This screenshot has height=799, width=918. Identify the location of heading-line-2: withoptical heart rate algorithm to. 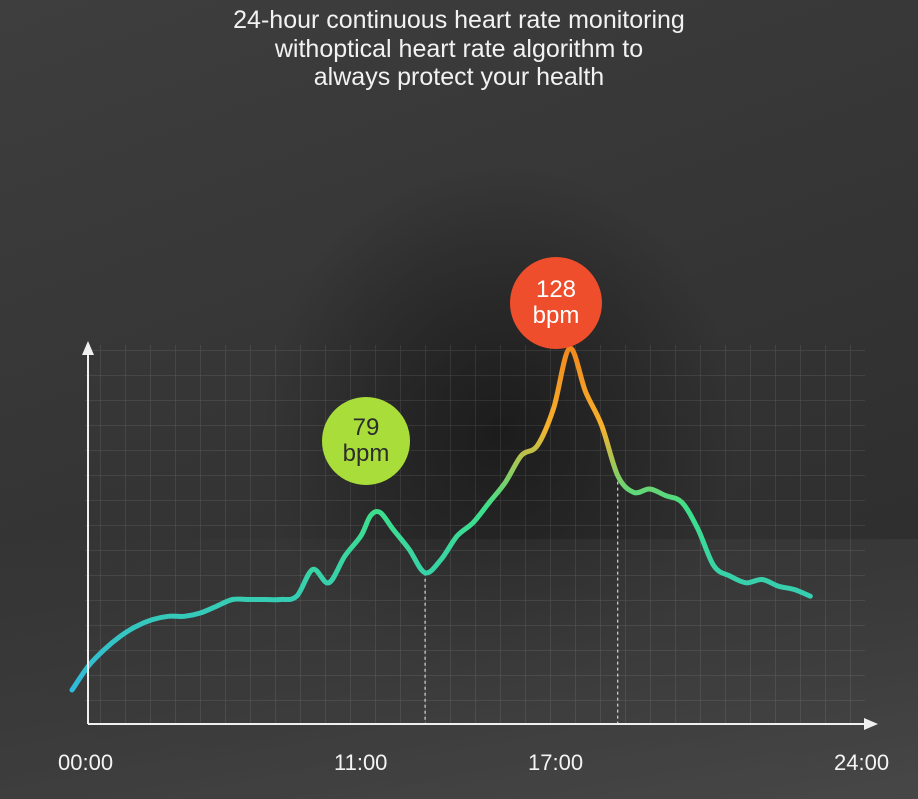
(459, 48).